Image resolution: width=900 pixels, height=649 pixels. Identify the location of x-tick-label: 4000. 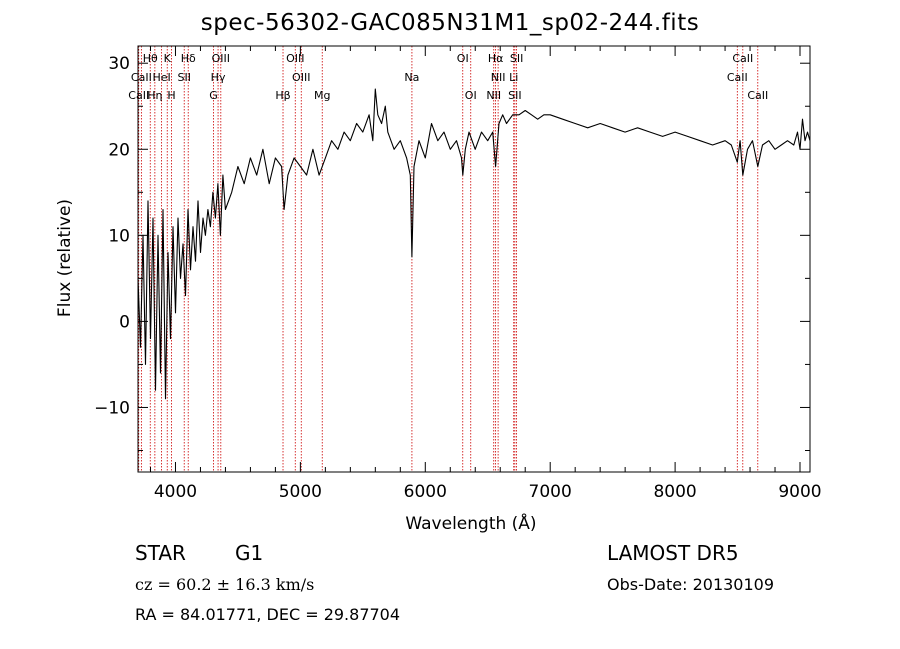
(175, 492).